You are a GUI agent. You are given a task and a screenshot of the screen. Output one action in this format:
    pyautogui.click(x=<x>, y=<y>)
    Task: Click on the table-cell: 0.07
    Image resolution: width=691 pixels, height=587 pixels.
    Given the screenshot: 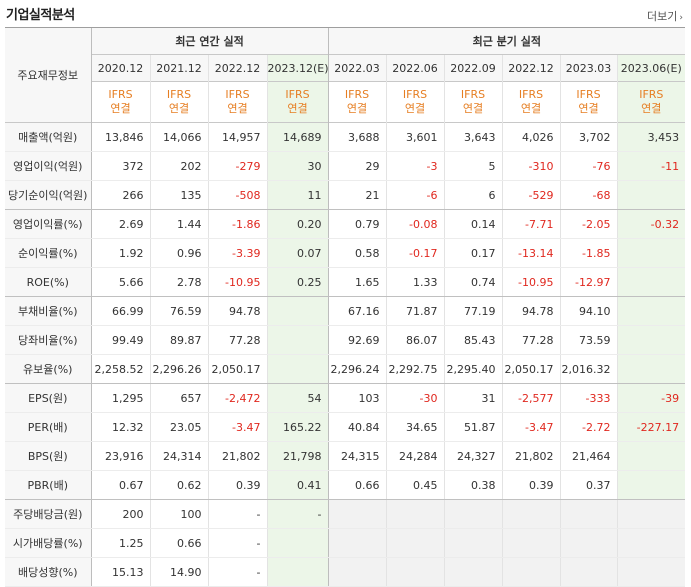 What is the action you would take?
    pyautogui.click(x=297, y=253)
    